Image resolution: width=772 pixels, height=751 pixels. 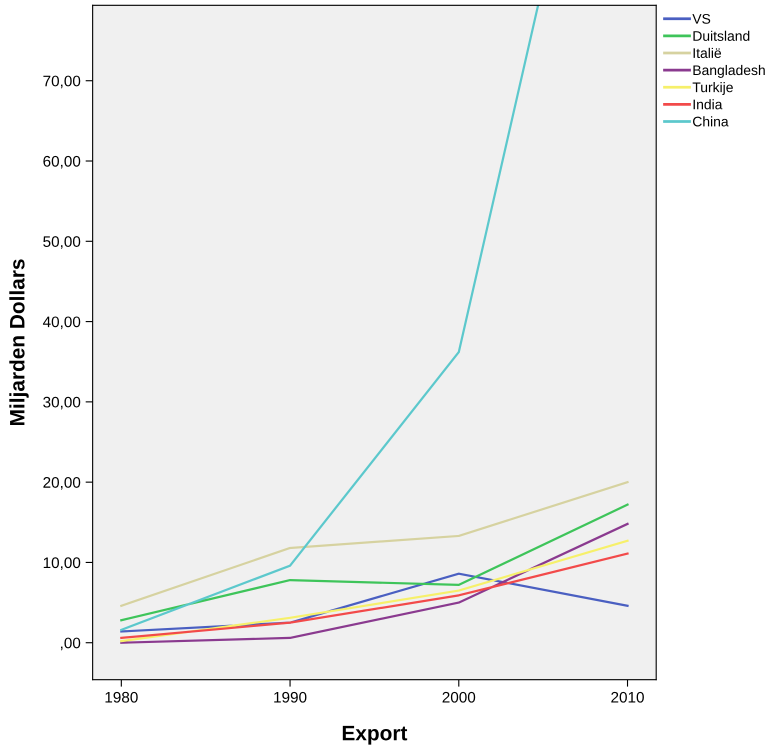 I want to click on x-tick-label: 2010, so click(x=627, y=697).